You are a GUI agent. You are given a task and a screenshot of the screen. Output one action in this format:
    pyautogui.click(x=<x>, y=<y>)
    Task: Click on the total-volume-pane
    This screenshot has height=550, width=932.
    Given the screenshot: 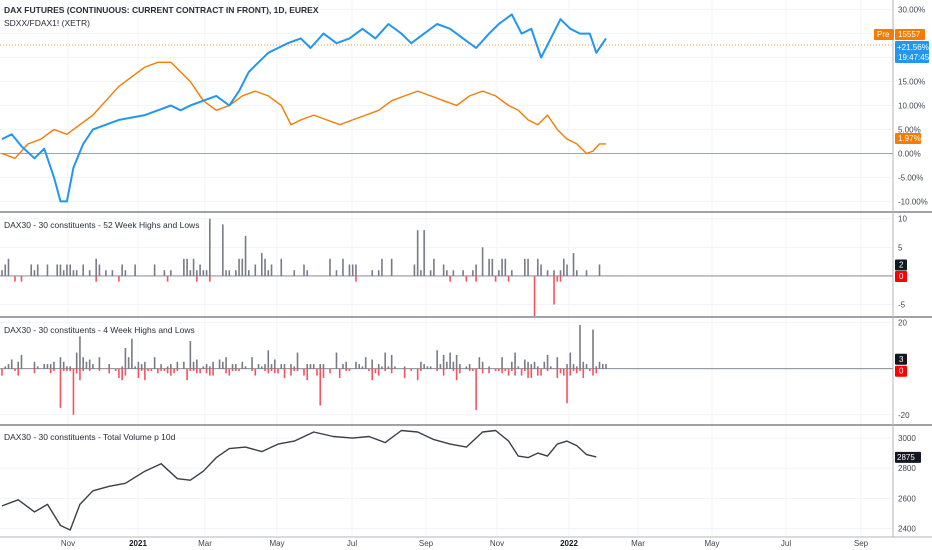 What is the action you would take?
    pyautogui.click(x=299, y=480)
    